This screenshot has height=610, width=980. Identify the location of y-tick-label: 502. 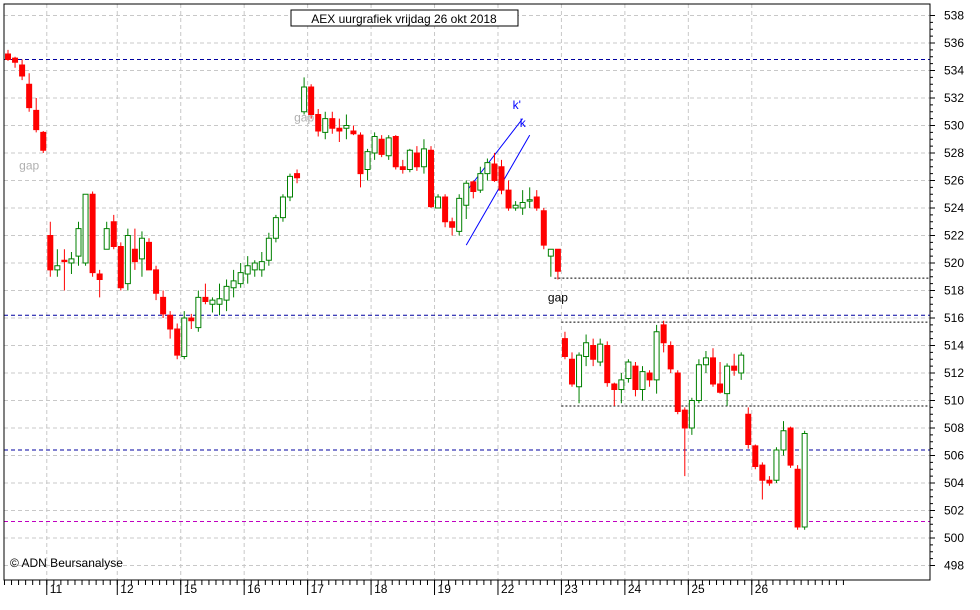
(954, 511).